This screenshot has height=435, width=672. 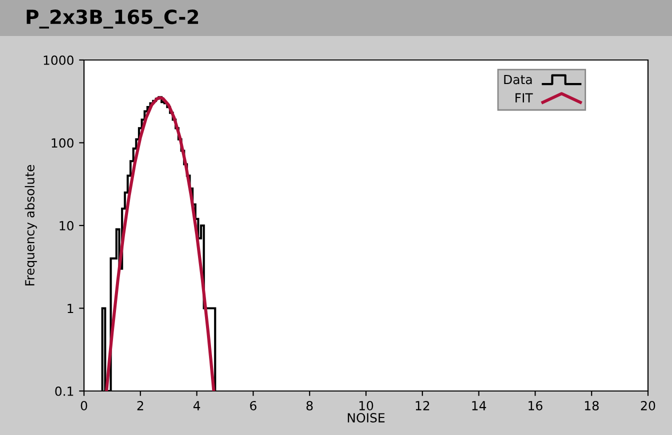 I want to click on x-tick-label: 14, so click(x=479, y=405).